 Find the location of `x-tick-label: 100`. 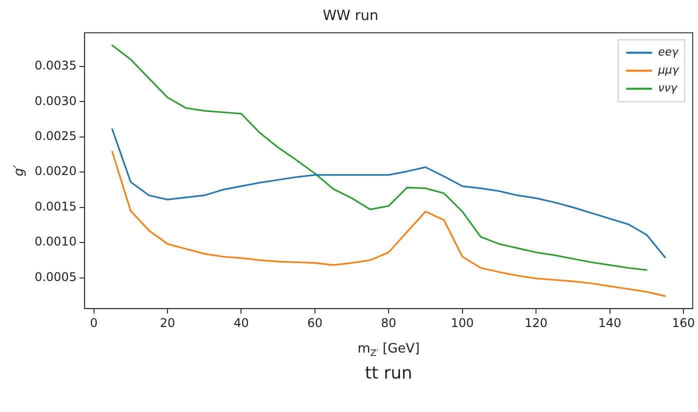

x-tick-label: 100 is located at coordinates (462, 323).